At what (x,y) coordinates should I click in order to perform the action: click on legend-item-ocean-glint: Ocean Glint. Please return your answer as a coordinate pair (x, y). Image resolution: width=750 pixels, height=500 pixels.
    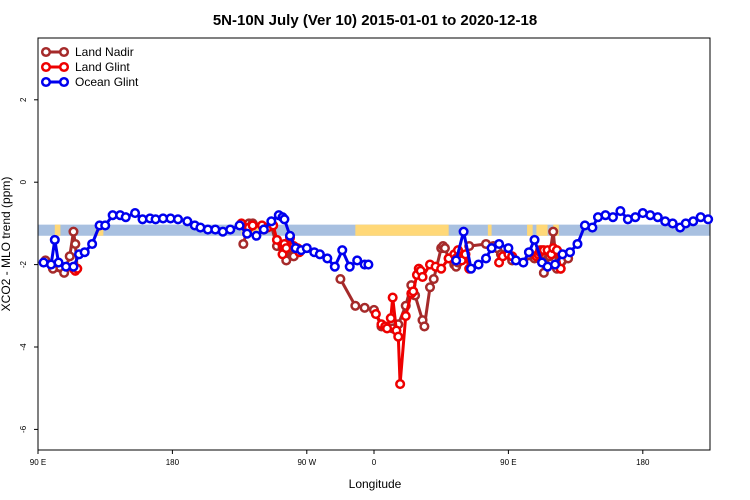
    Looking at the image, I should click on (89, 82).